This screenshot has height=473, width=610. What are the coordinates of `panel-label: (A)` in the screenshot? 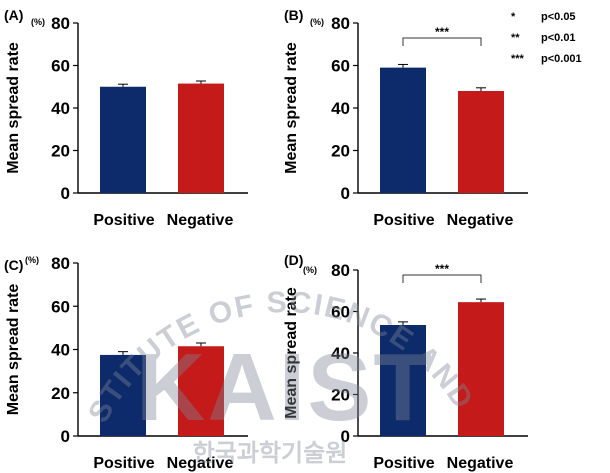 It's located at (13, 15).